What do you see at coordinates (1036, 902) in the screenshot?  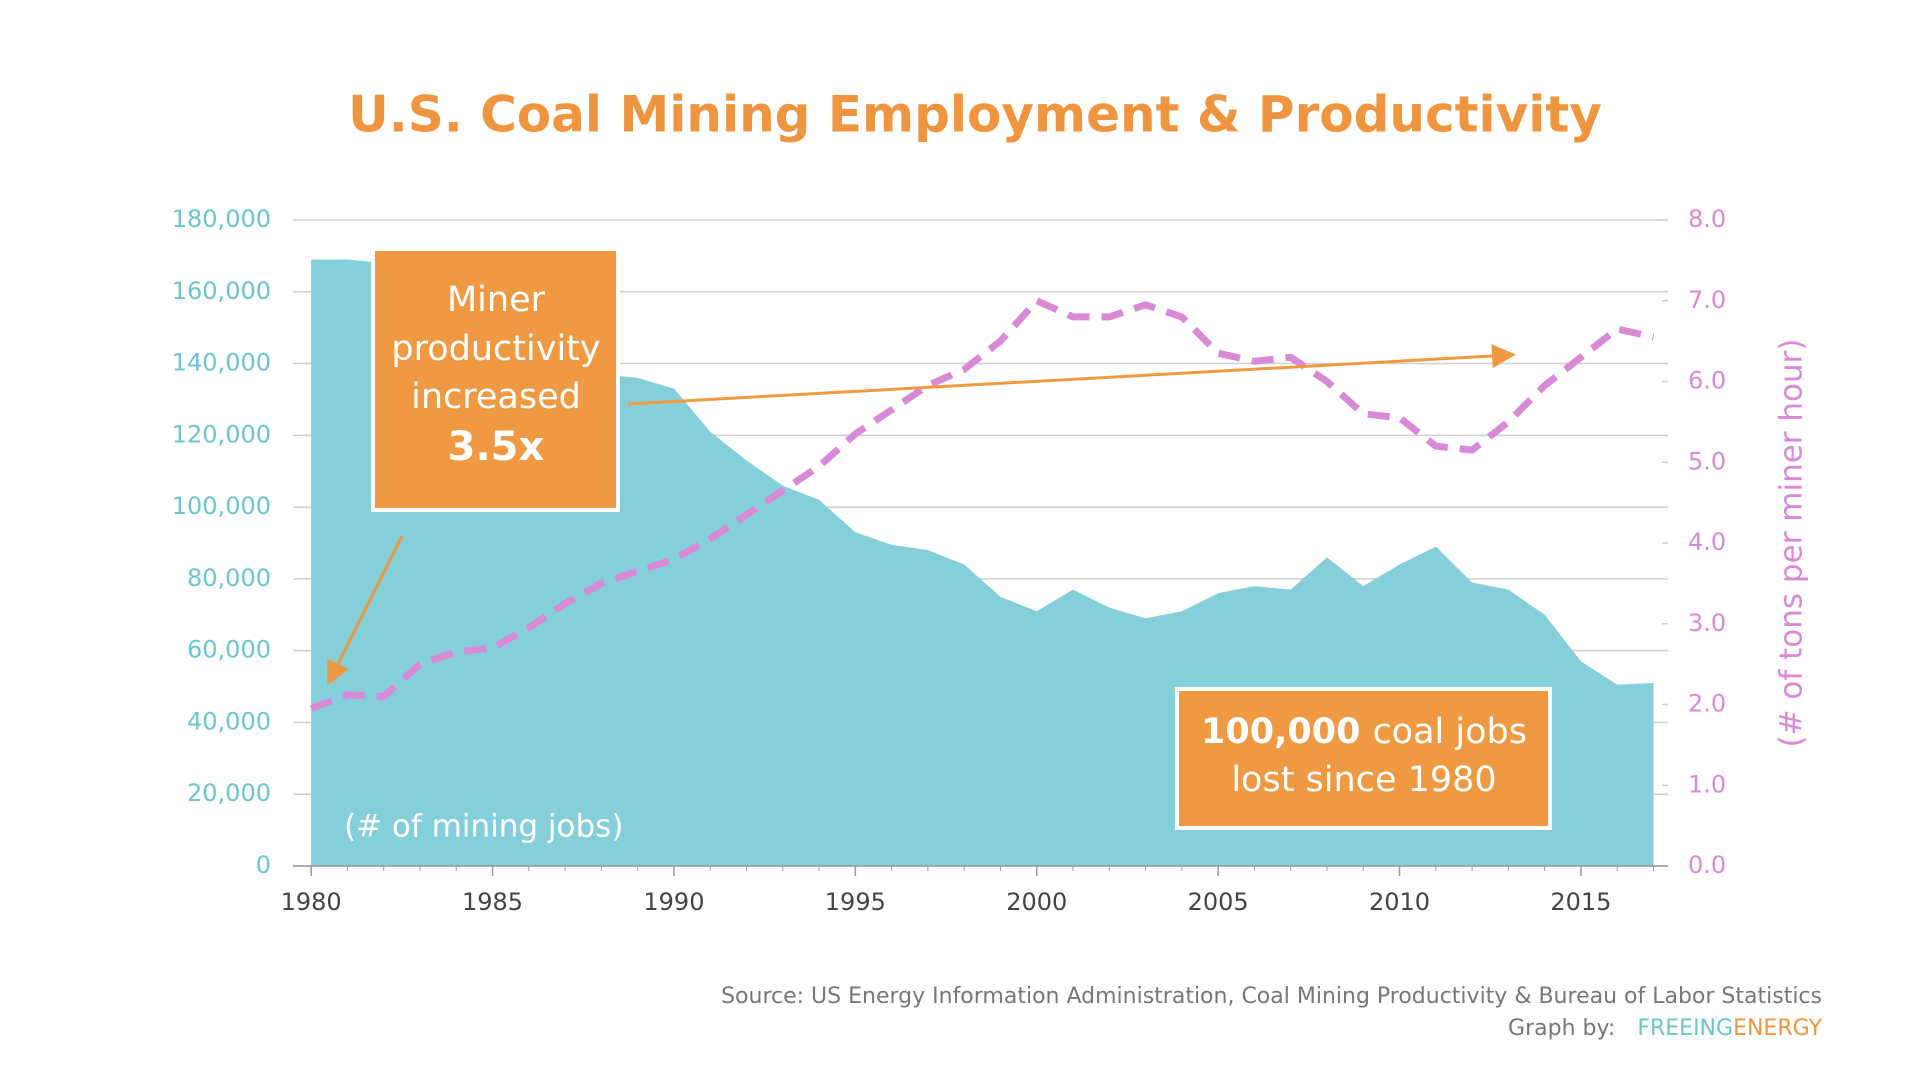 I see `x-tick-label: 2000` at bounding box center [1036, 902].